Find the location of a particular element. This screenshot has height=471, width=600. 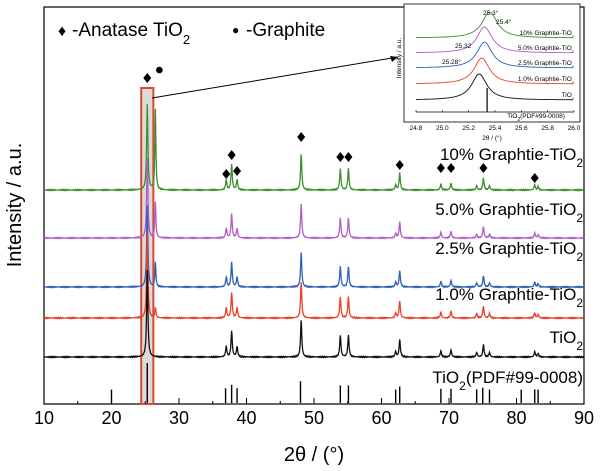

legend: ♦ -Anatase TiO2 ● -Graphite is located at coordinates (191, 33).